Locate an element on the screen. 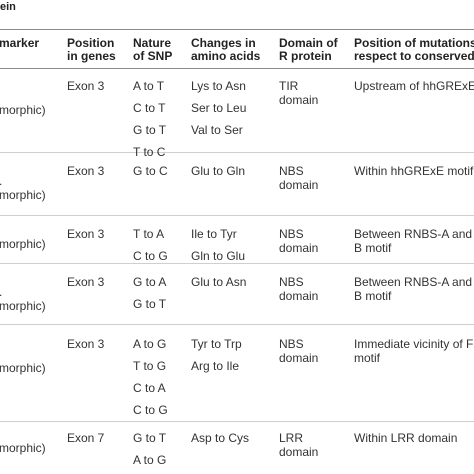  header-line: marker is located at coordinates (20, 43).